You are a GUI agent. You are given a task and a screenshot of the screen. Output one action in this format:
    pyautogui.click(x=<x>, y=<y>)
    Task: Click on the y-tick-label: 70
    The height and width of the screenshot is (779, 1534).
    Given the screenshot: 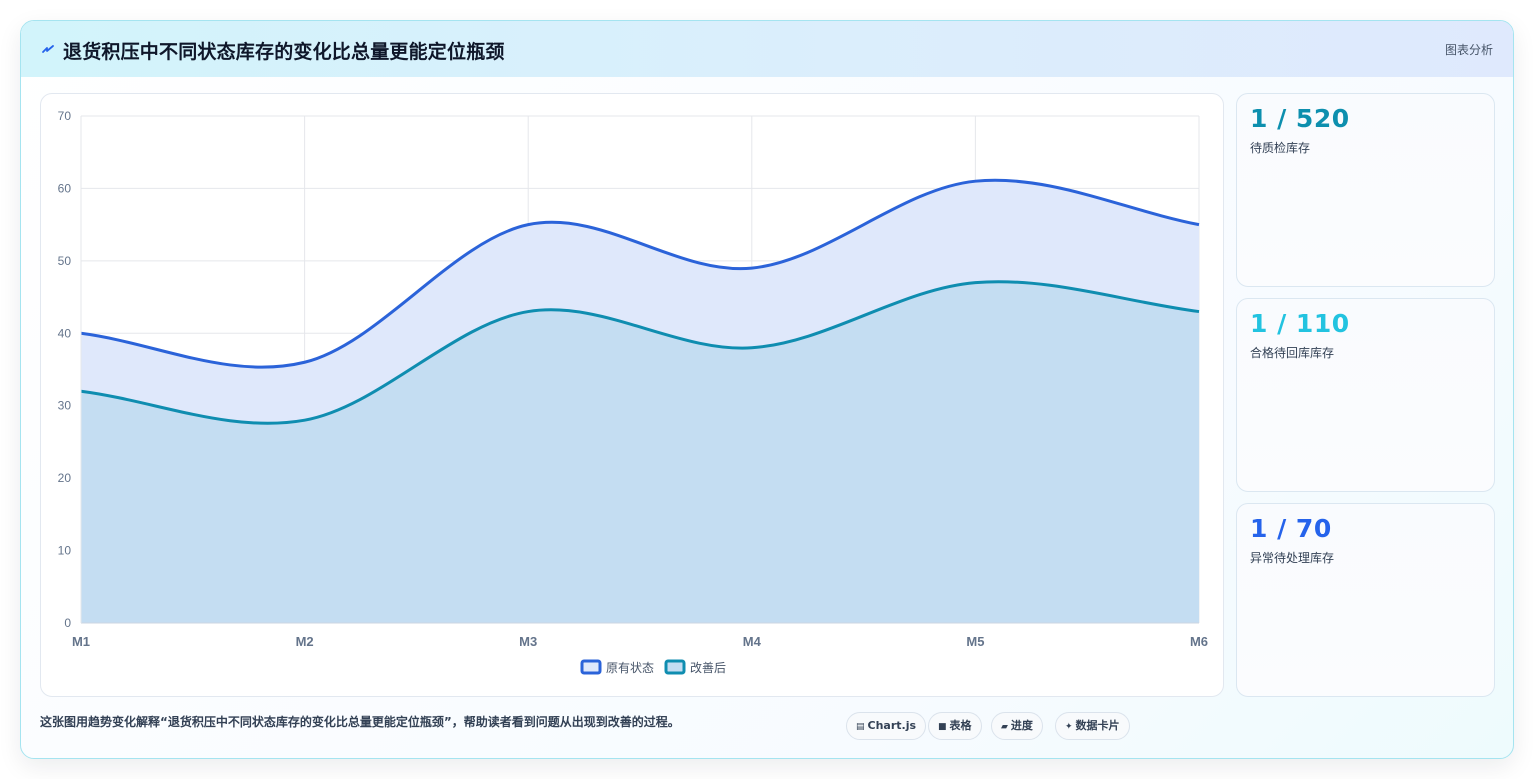 What is the action you would take?
    pyautogui.click(x=65, y=116)
    